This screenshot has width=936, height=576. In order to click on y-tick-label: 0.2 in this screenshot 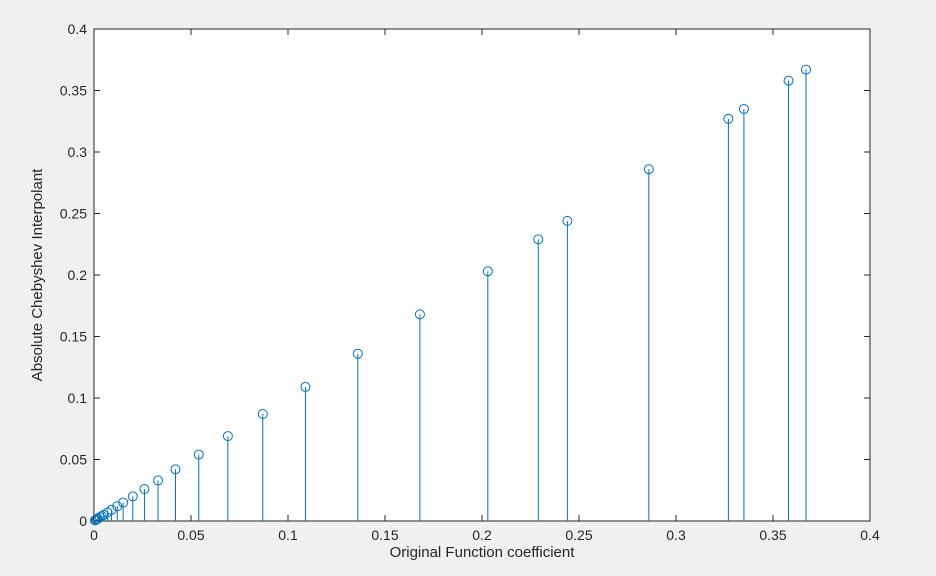, I will do `click(78, 275)`.